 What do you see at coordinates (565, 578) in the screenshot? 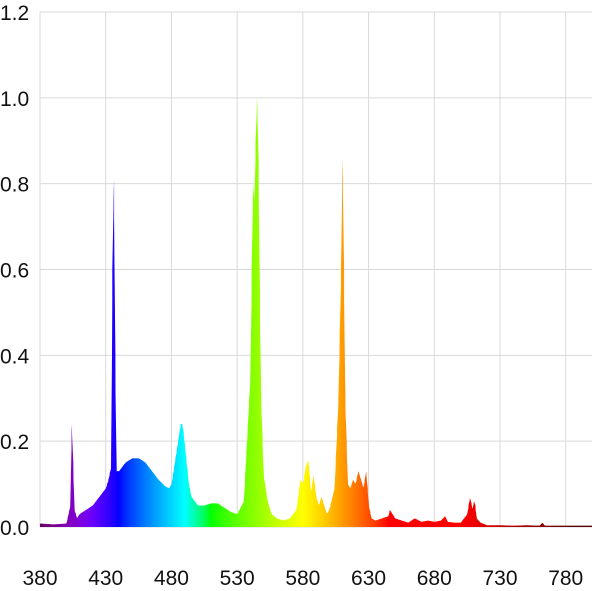
I see `x-tick-label: 780` at bounding box center [565, 578].